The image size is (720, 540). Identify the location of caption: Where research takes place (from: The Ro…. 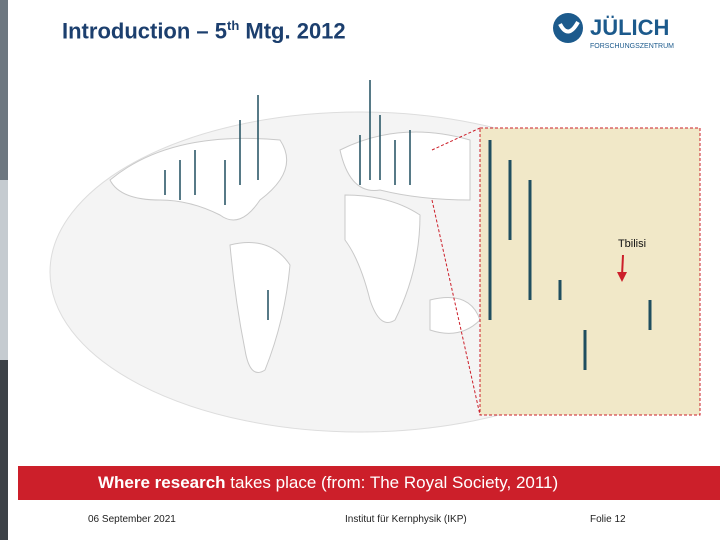
(369, 483).